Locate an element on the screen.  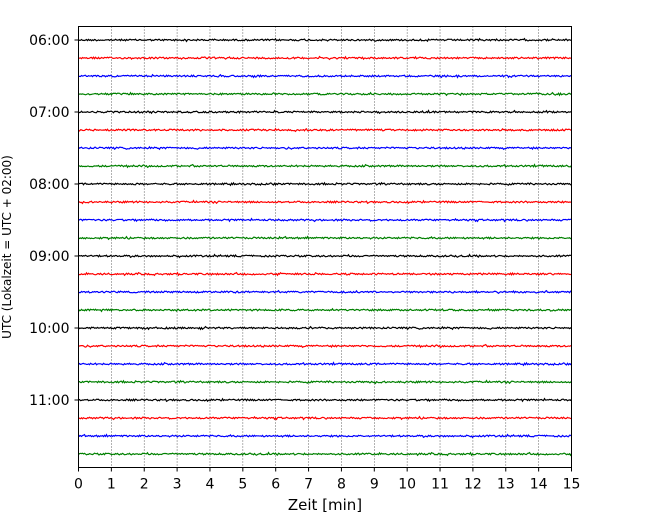
x-tick-label-11: 11 is located at coordinates (440, 485).